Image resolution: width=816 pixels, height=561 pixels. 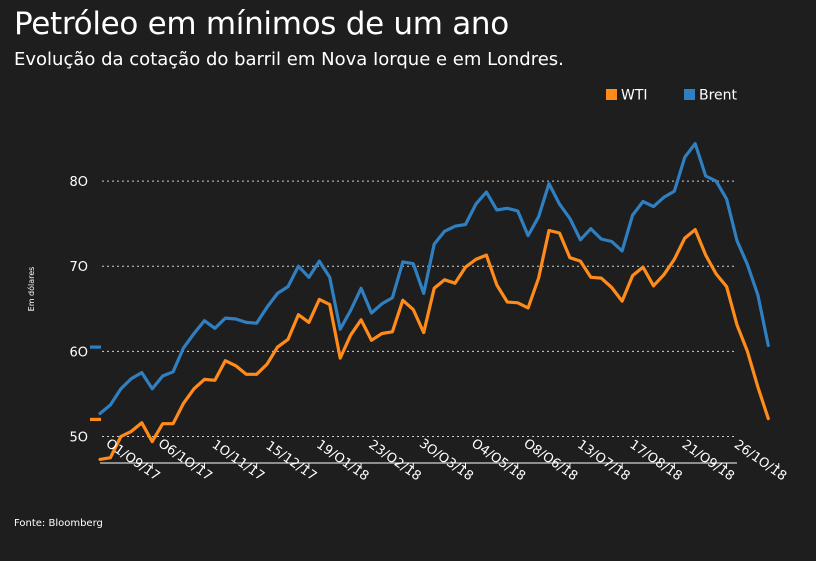 What do you see at coordinates (498, 460) in the screenshot?
I see `x-tick-label: O4/O5/18` at bounding box center [498, 460].